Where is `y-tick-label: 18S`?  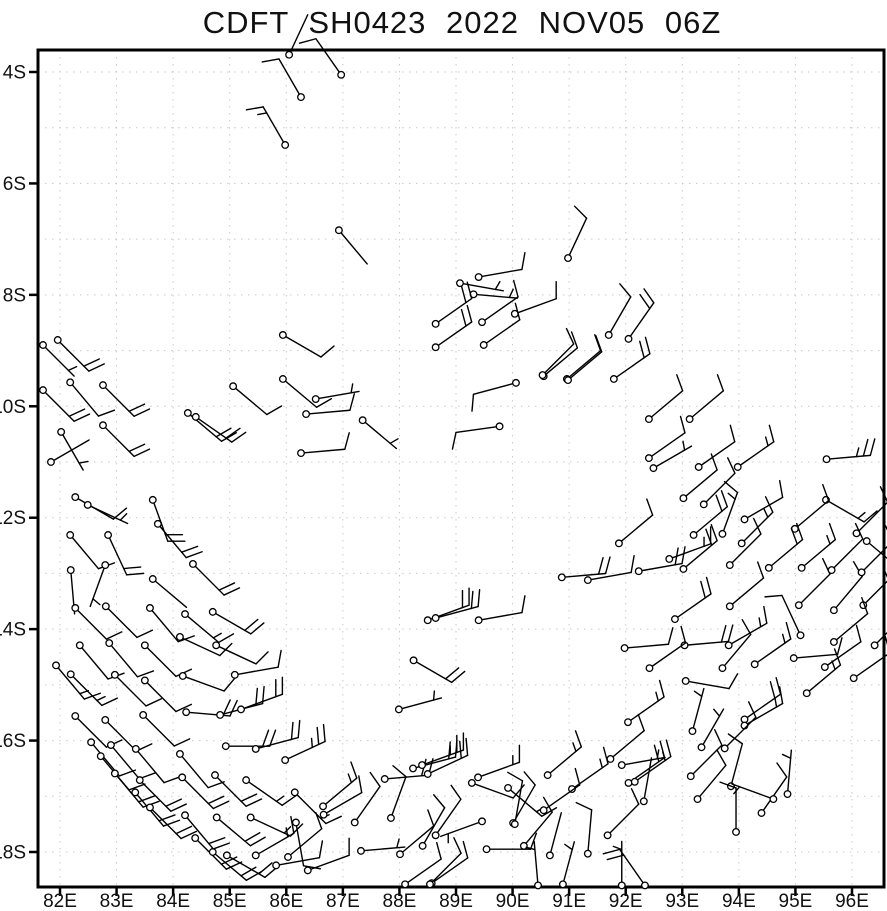 y-tick-label: 18S is located at coordinates (13, 852).